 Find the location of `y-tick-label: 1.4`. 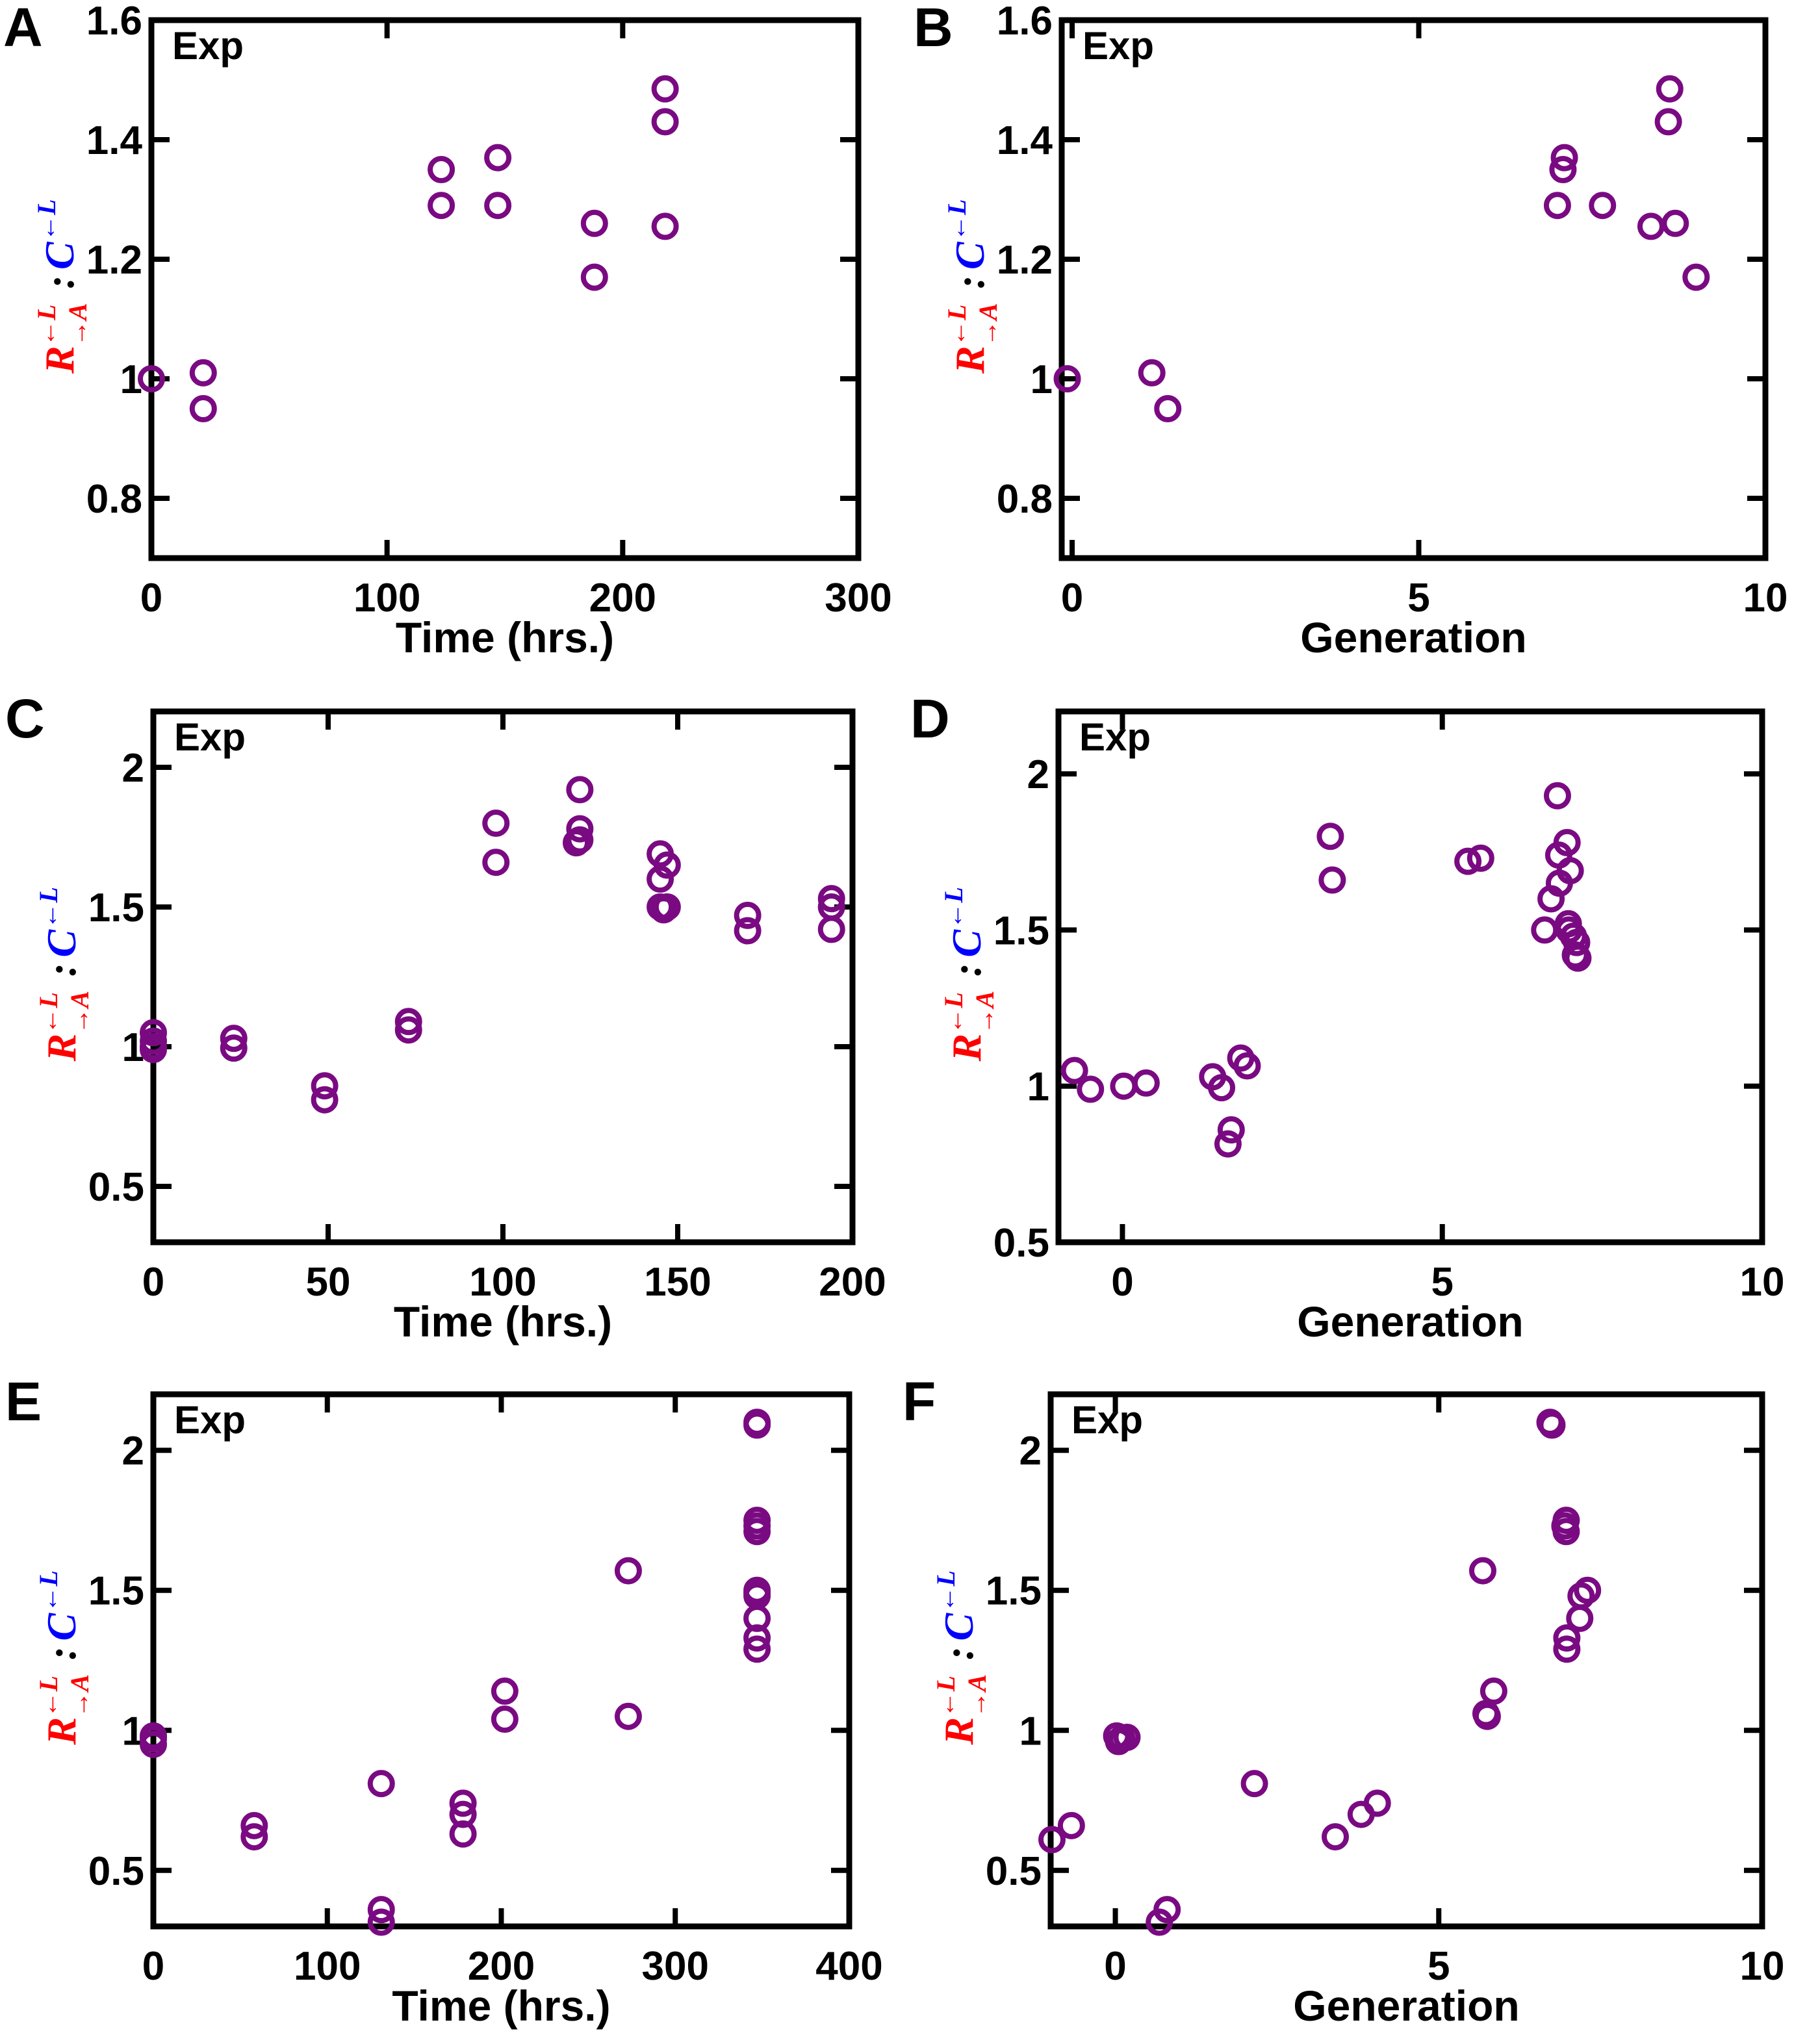

y-tick-label: 1.4 is located at coordinates (1025, 140).